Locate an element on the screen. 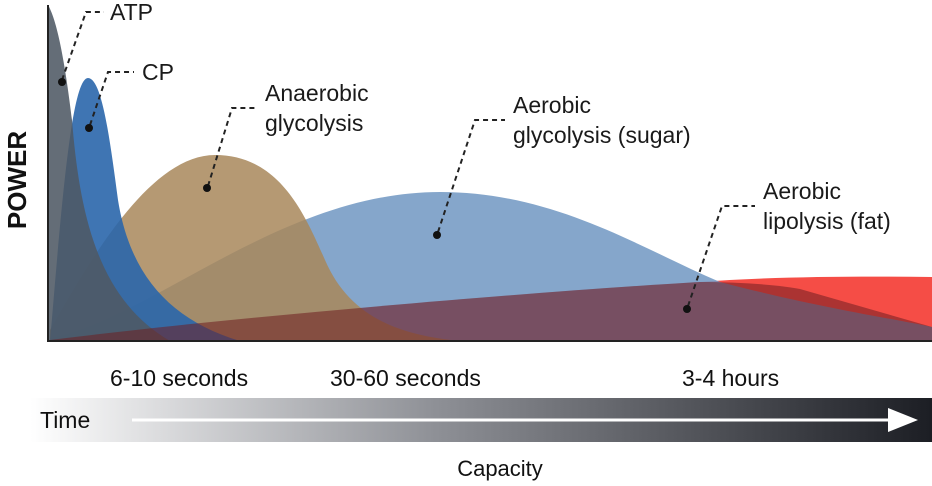 The image size is (932, 486). aerobic-sugar-dot is located at coordinates (437, 235).